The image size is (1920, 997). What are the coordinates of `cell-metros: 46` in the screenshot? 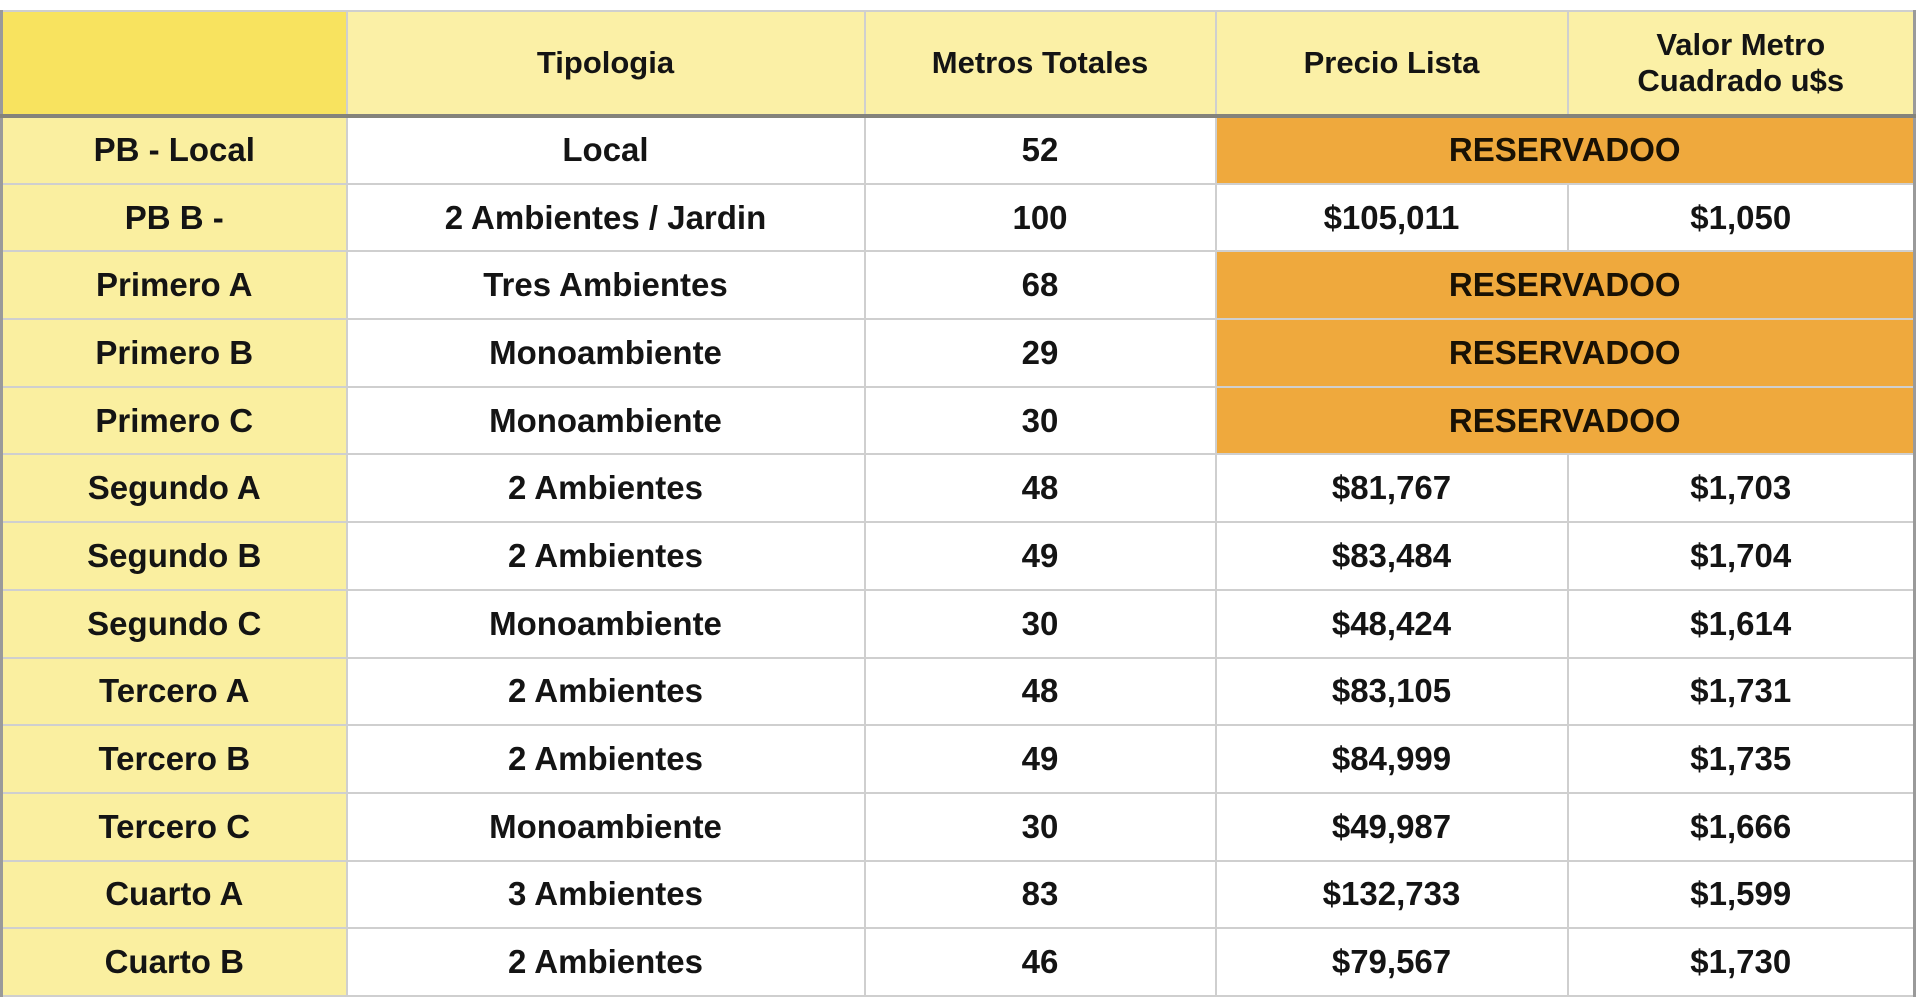 It's located at (1040, 962).